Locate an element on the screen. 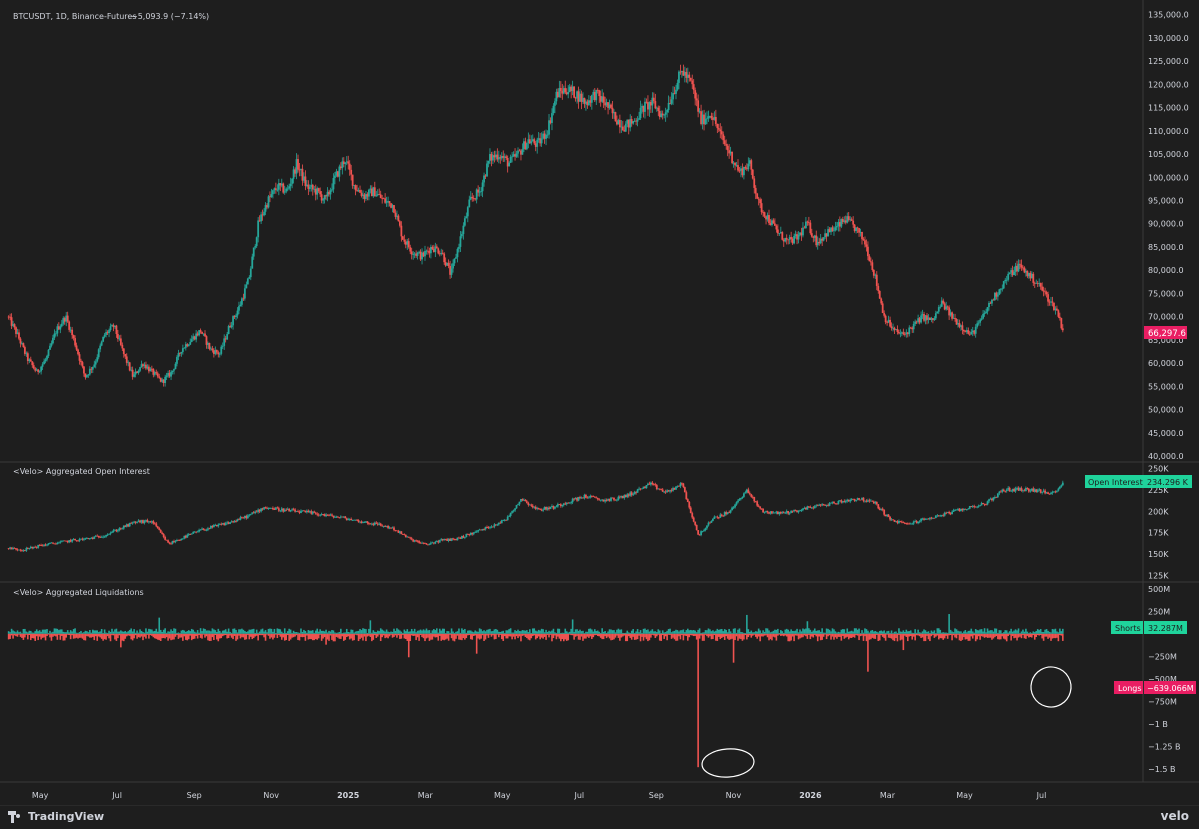  liq-tick-label: 250M is located at coordinates (1159, 611).